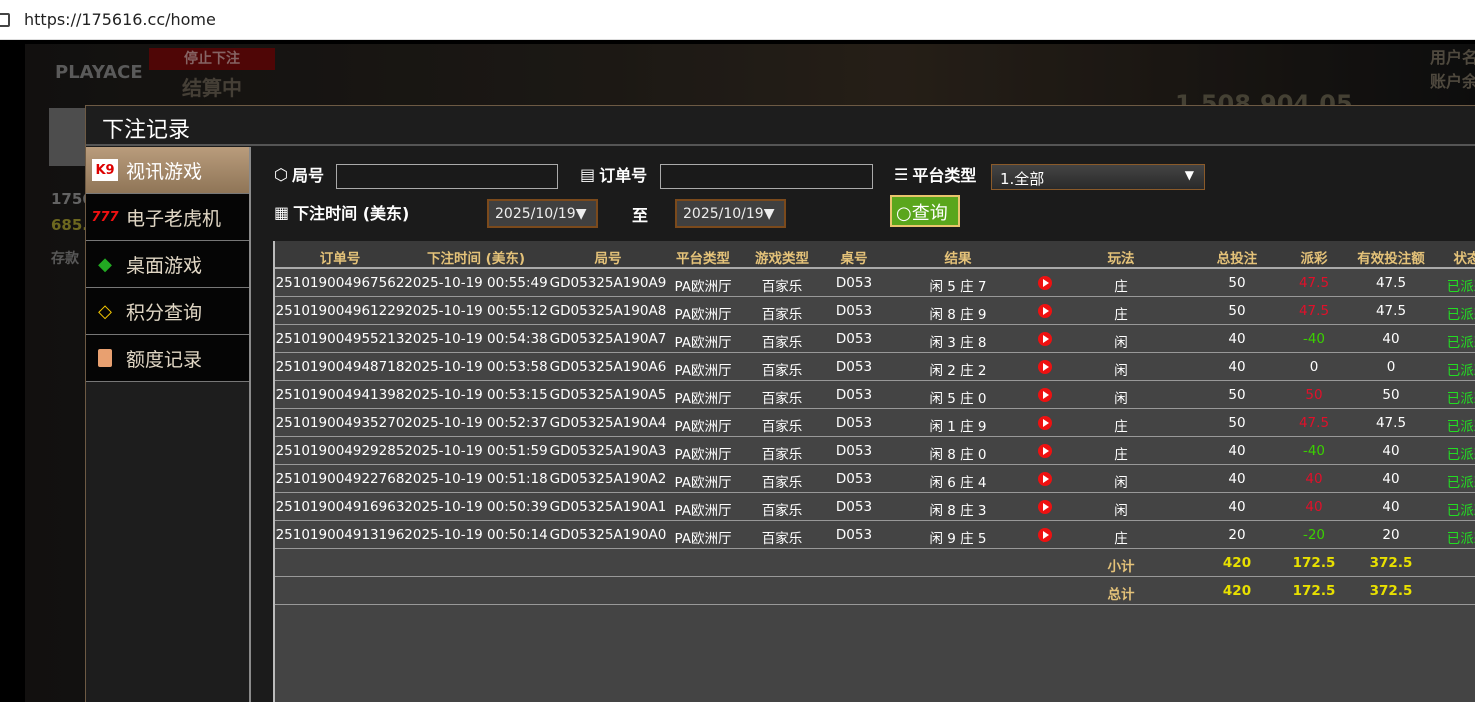 Image resolution: width=1475 pixels, height=702 pixels. I want to click on bet-time: 2025-10-19 00:51:18, so click(476, 479).